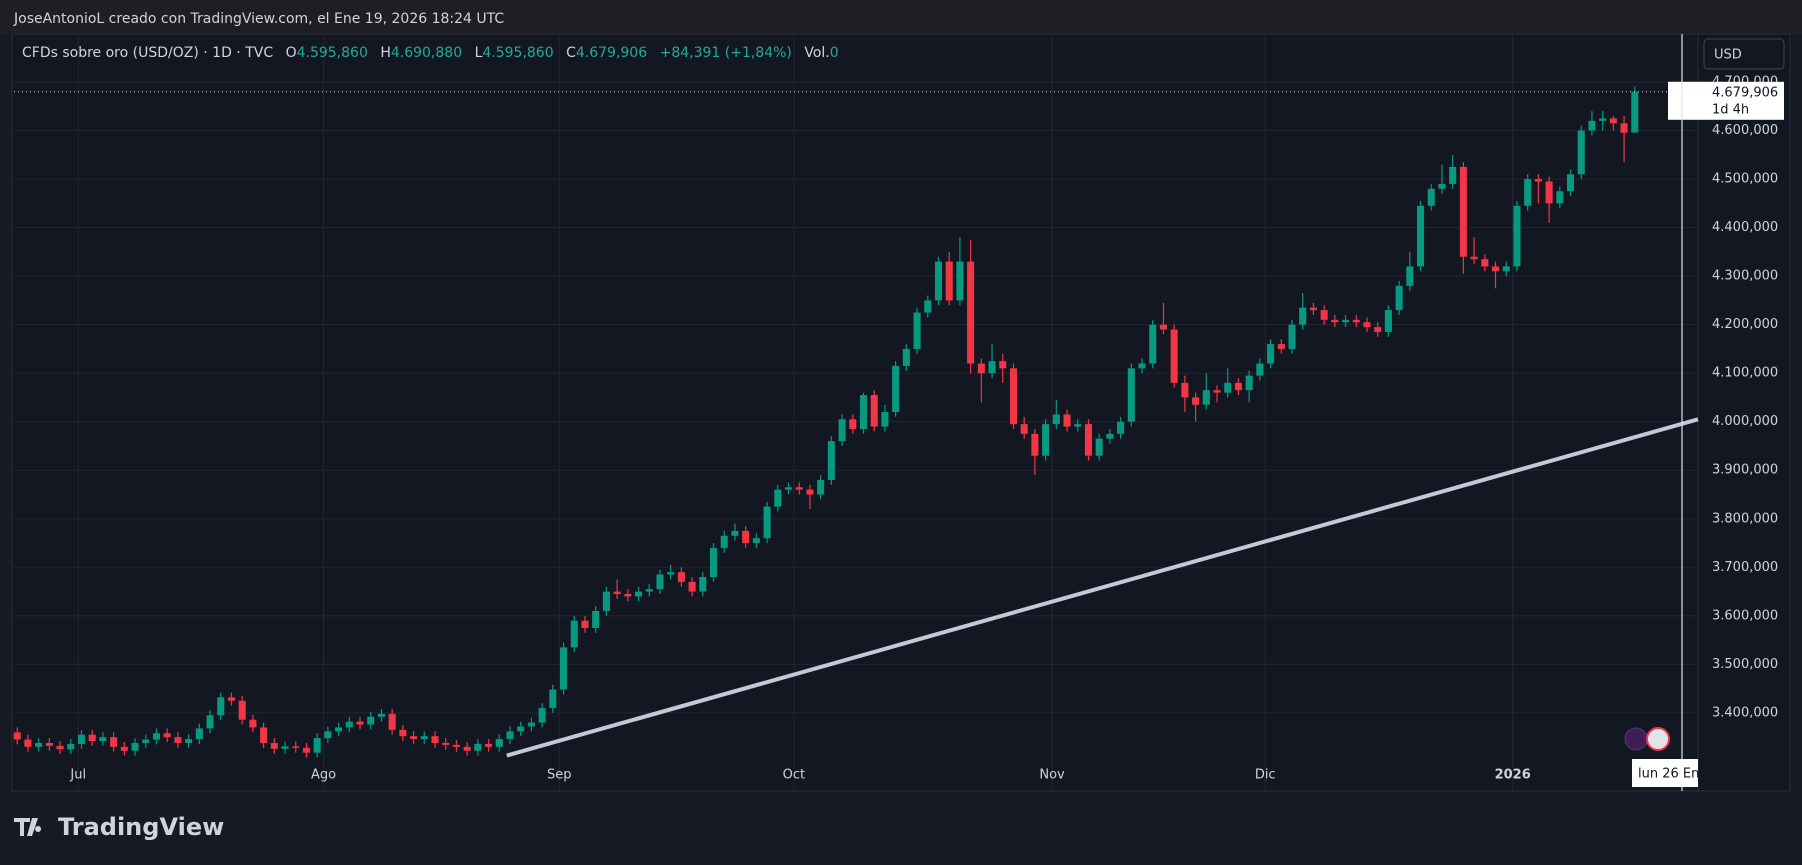  What do you see at coordinates (28, 827) in the screenshot?
I see `logo-mark` at bounding box center [28, 827].